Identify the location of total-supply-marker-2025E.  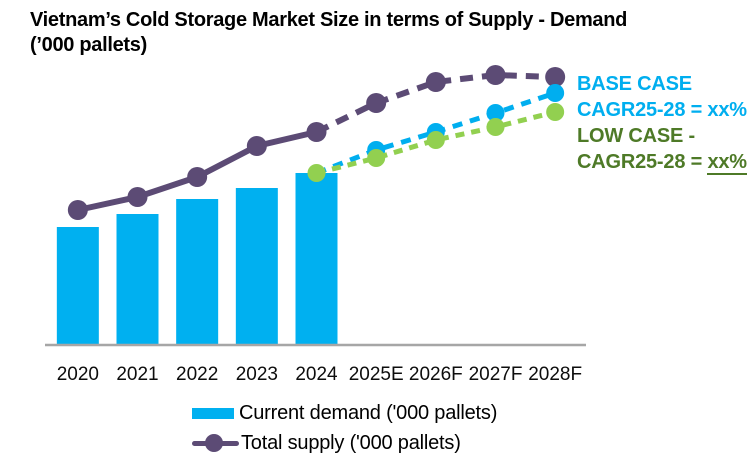
(376, 103).